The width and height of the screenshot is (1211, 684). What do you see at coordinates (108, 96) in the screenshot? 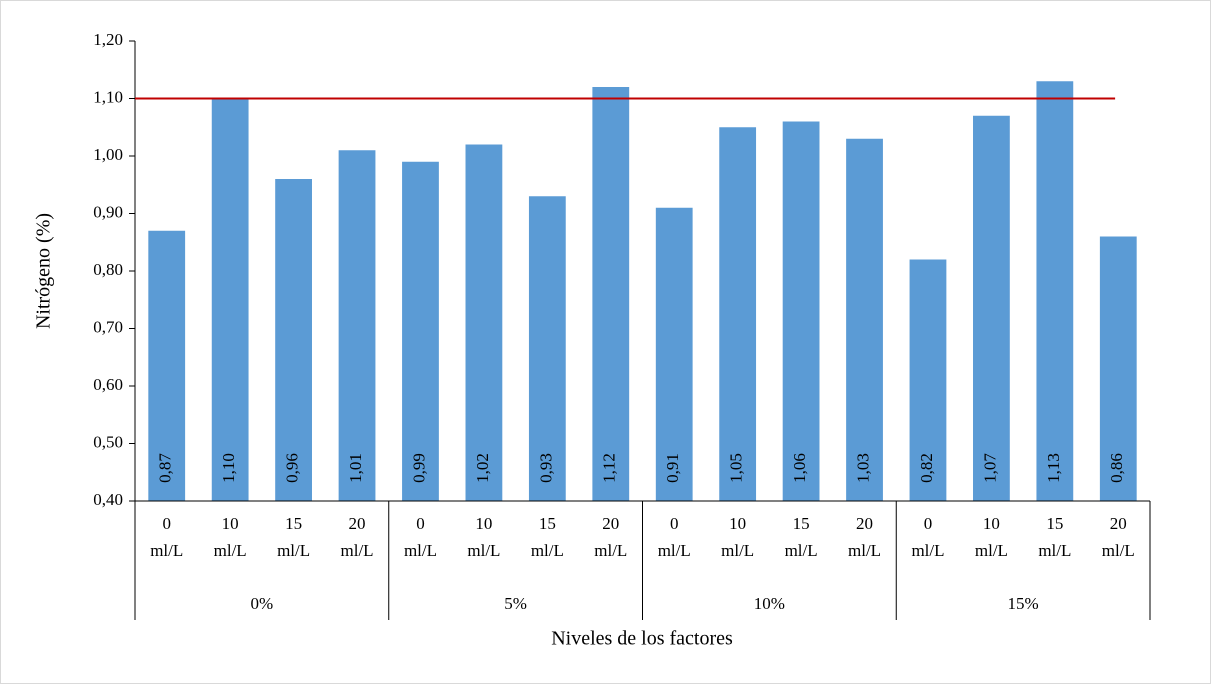
I see `y-tick-label: 1,10` at bounding box center [108, 96].